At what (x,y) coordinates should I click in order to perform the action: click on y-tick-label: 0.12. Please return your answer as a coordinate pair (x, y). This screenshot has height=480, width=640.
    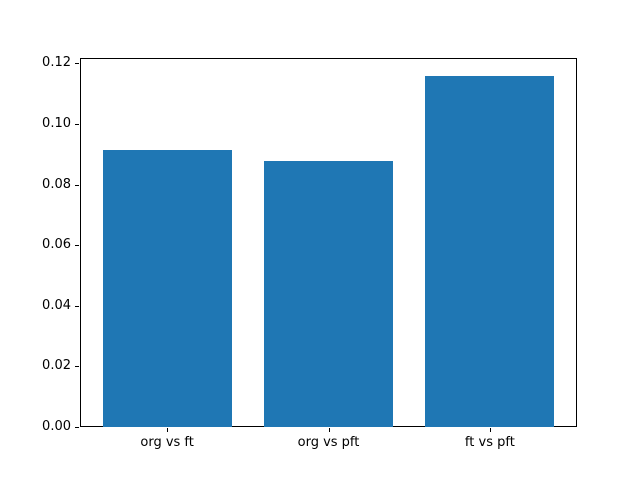
    Looking at the image, I should click on (56, 63).